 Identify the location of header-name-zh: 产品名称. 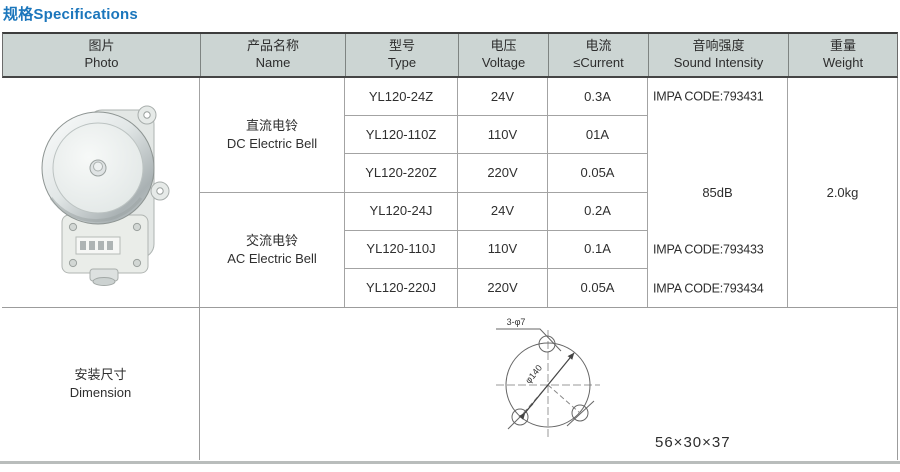
(272, 46).